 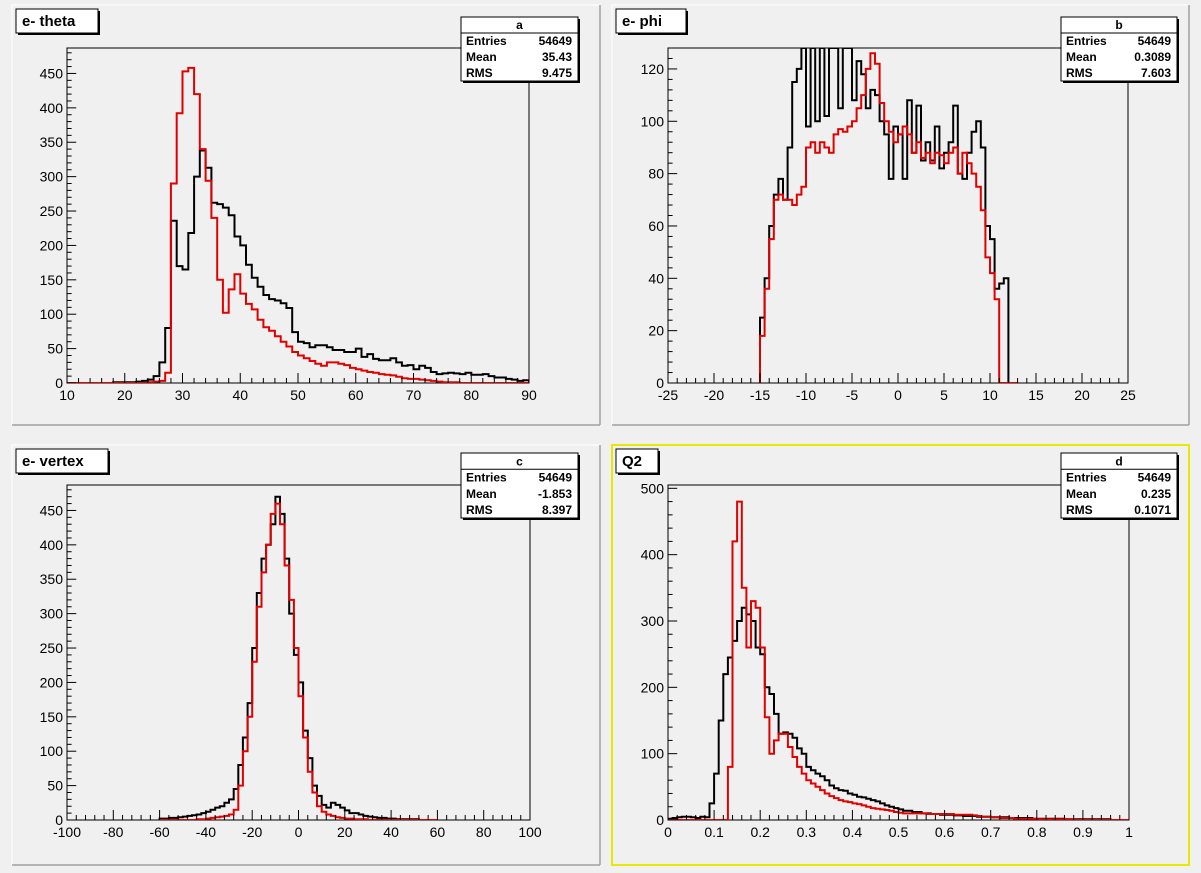 I want to click on stats-value: 9.475, so click(x=557, y=73).